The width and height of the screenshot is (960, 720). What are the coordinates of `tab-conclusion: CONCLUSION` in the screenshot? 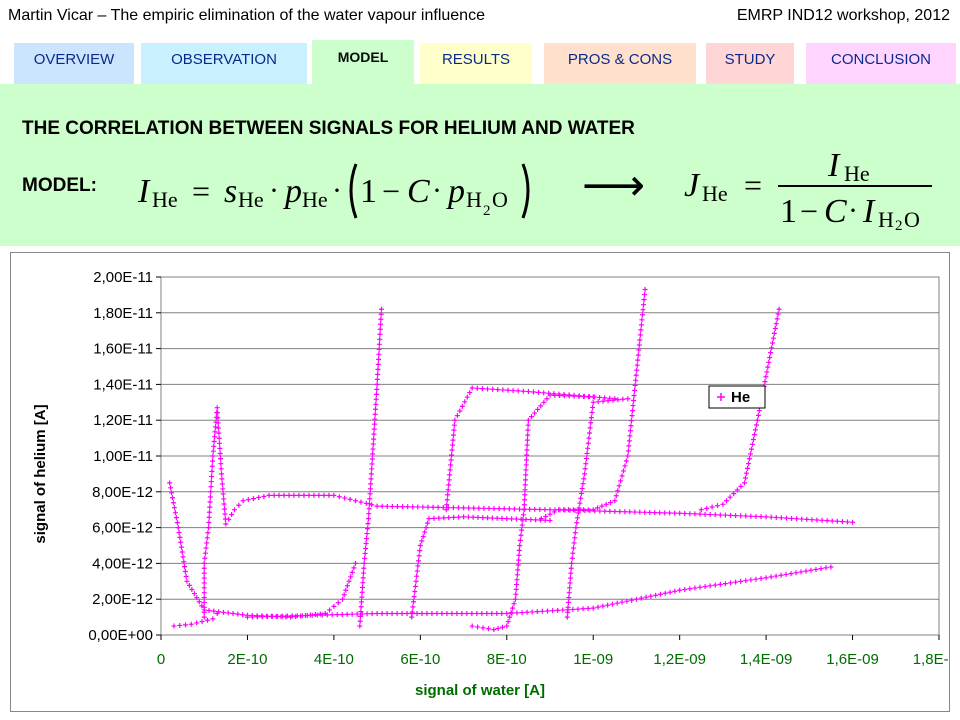 It's located at (881, 63).